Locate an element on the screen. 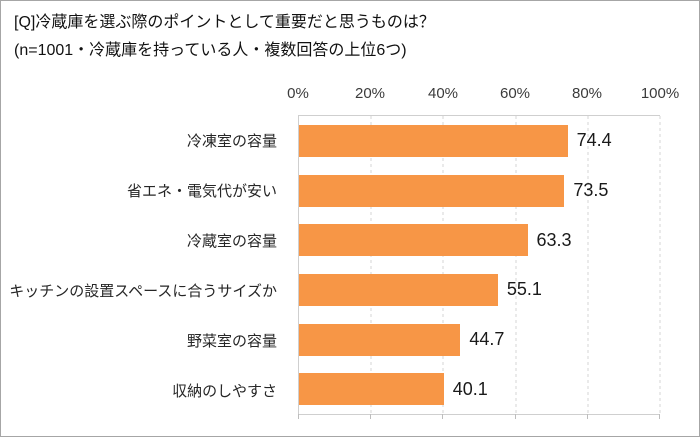 The height and width of the screenshot is (437, 700). x-axis-tick-label: 100% is located at coordinates (660, 93).